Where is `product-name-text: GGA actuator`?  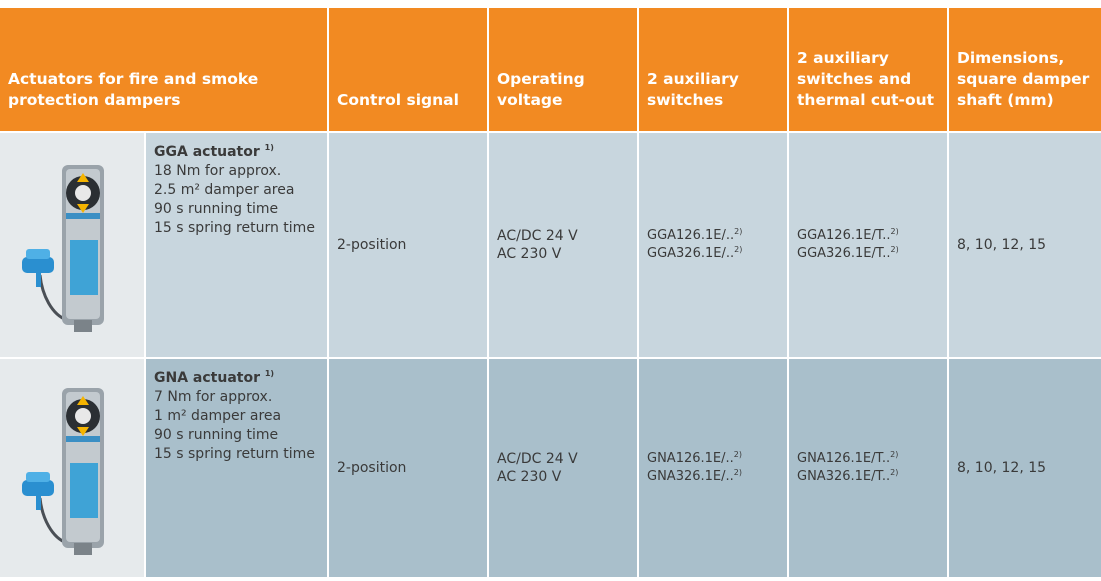
product-name-text: GGA actuator is located at coordinates (207, 152).